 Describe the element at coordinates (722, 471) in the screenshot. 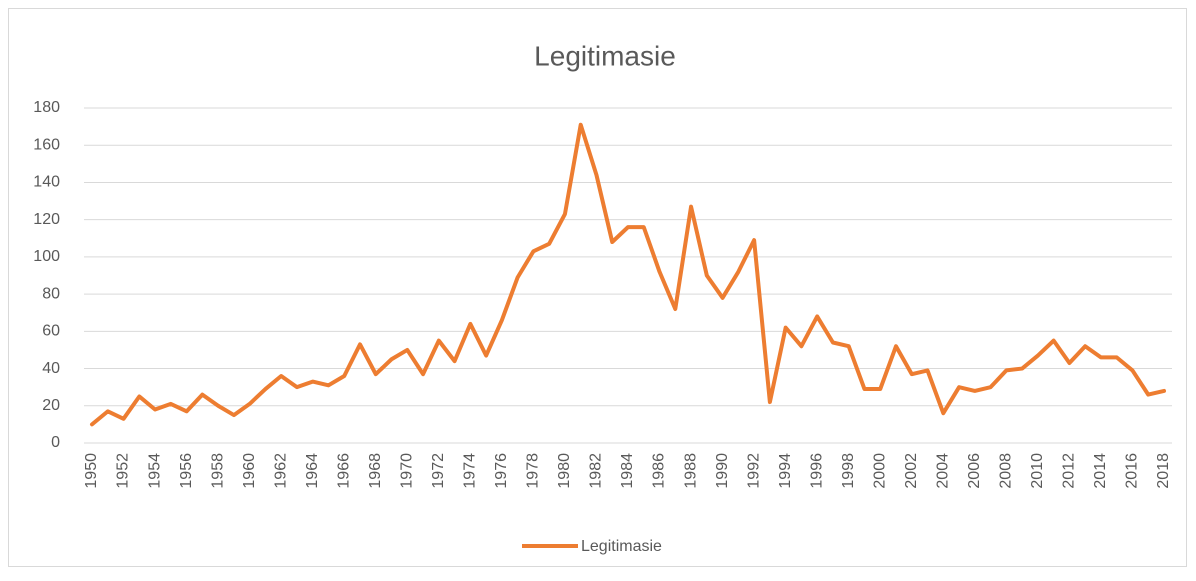

I see `x-tick-label: 1990` at that location.